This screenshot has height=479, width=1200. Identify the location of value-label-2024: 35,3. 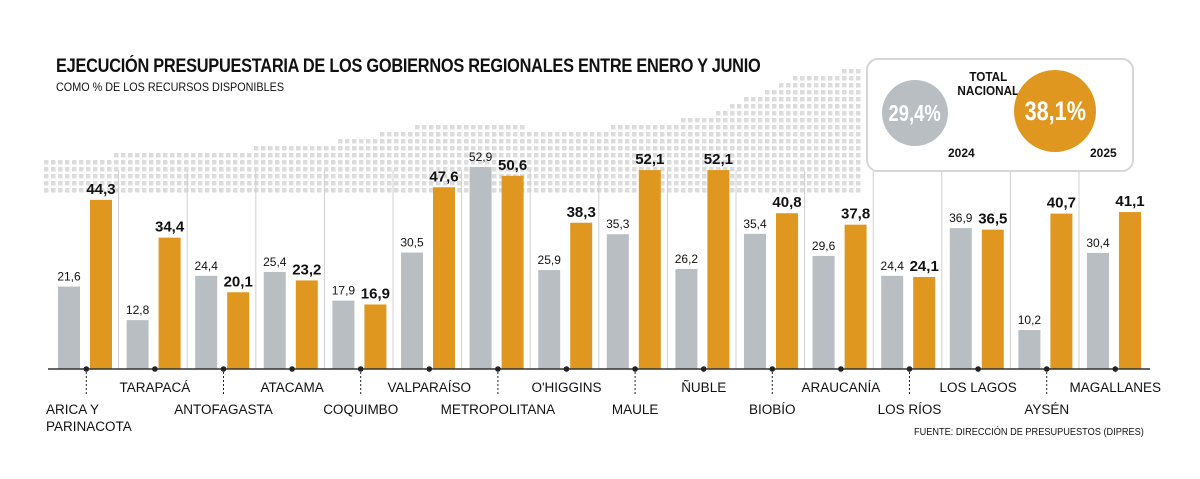
(618, 224).